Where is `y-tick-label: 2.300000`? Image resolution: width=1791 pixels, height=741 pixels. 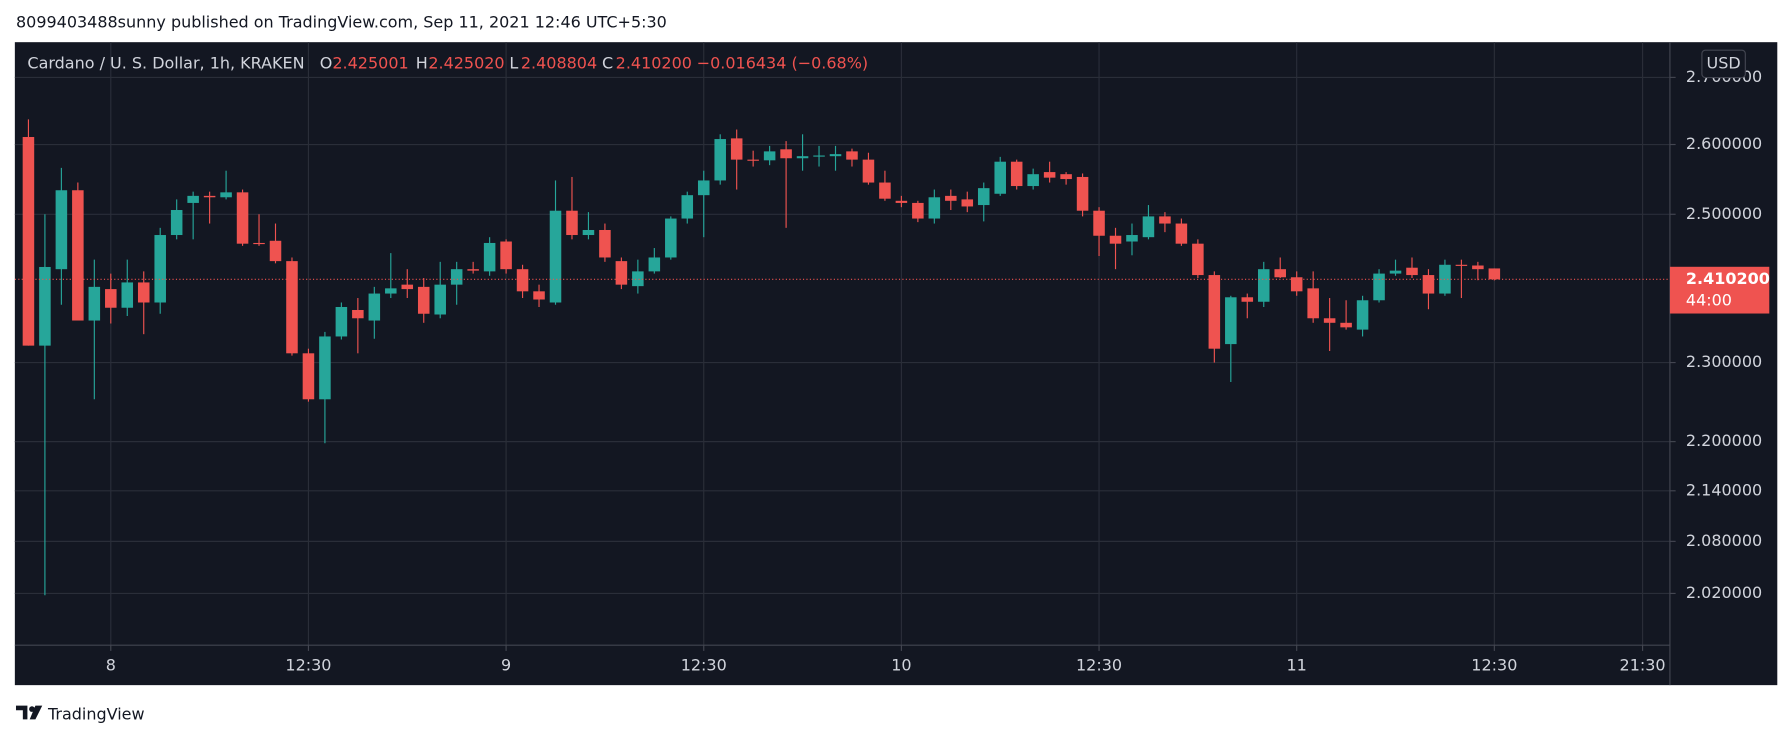
y-tick-label: 2.300000 is located at coordinates (1724, 361).